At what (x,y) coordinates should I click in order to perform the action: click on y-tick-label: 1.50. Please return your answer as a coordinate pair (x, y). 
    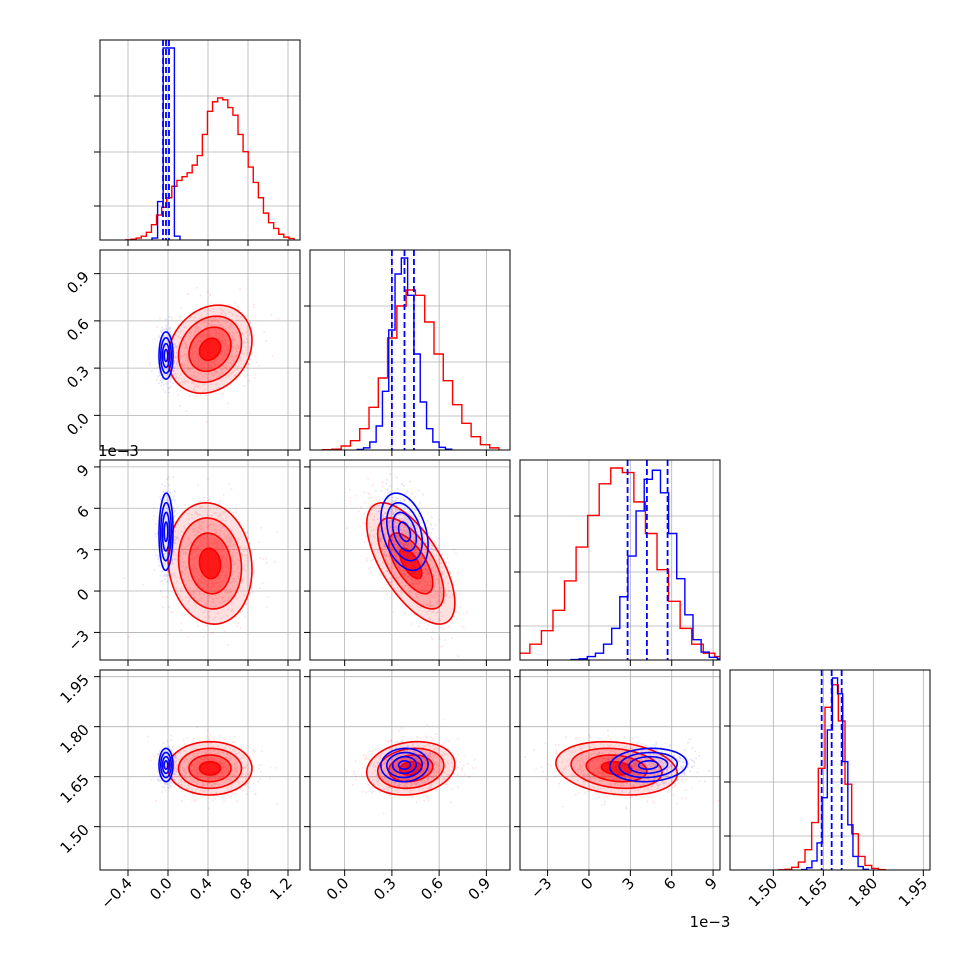
    Looking at the image, I should click on (74, 839).